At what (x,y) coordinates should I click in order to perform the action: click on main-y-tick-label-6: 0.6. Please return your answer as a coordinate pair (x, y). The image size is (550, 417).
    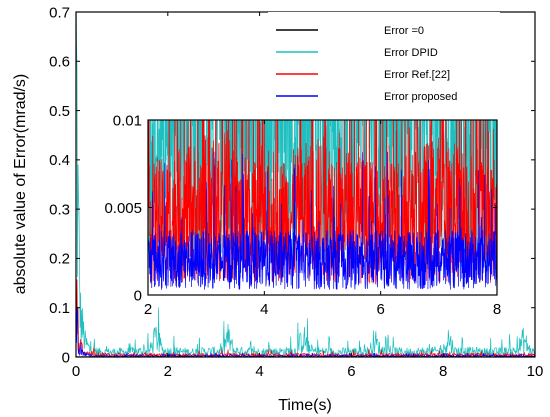
    Looking at the image, I should click on (59, 62).